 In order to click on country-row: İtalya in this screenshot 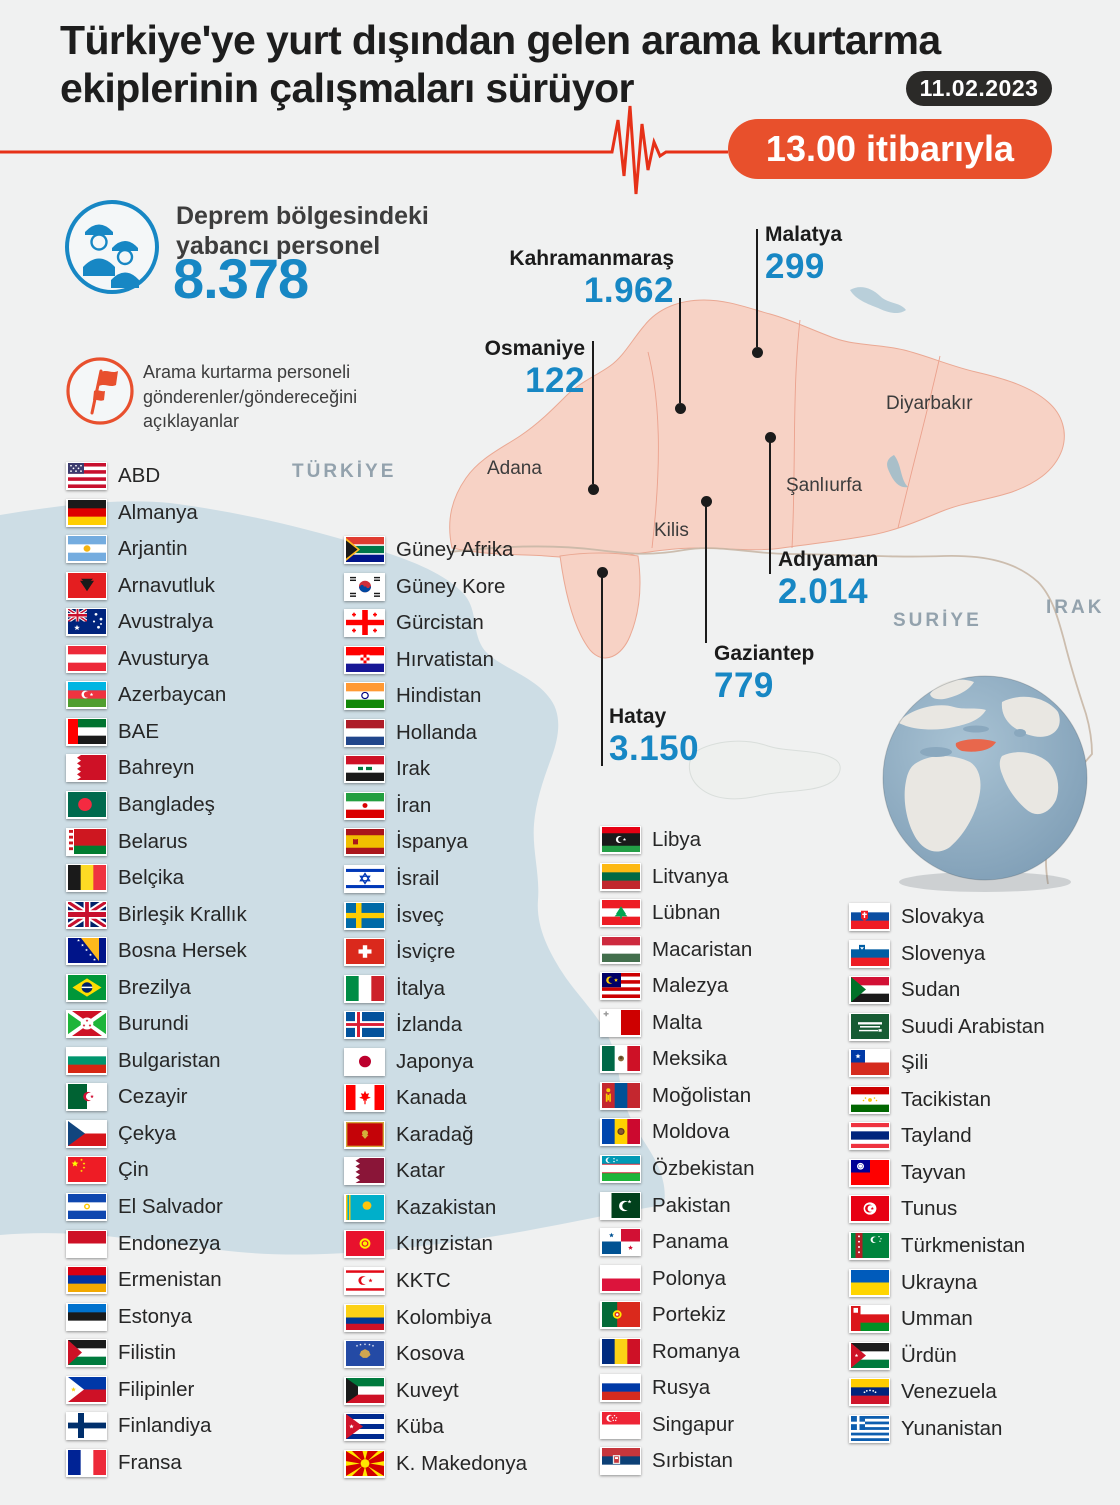, I will do `click(394, 988)`.